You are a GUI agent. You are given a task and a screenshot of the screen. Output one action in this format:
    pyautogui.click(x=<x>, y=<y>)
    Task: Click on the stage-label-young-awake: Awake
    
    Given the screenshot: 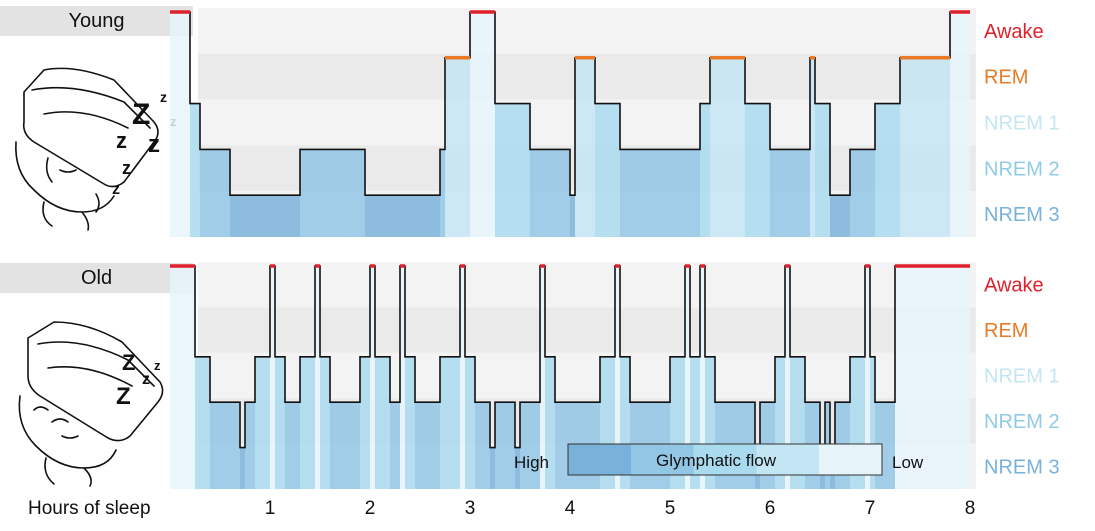 What is the action you would take?
    pyautogui.click(x=1014, y=32)
    